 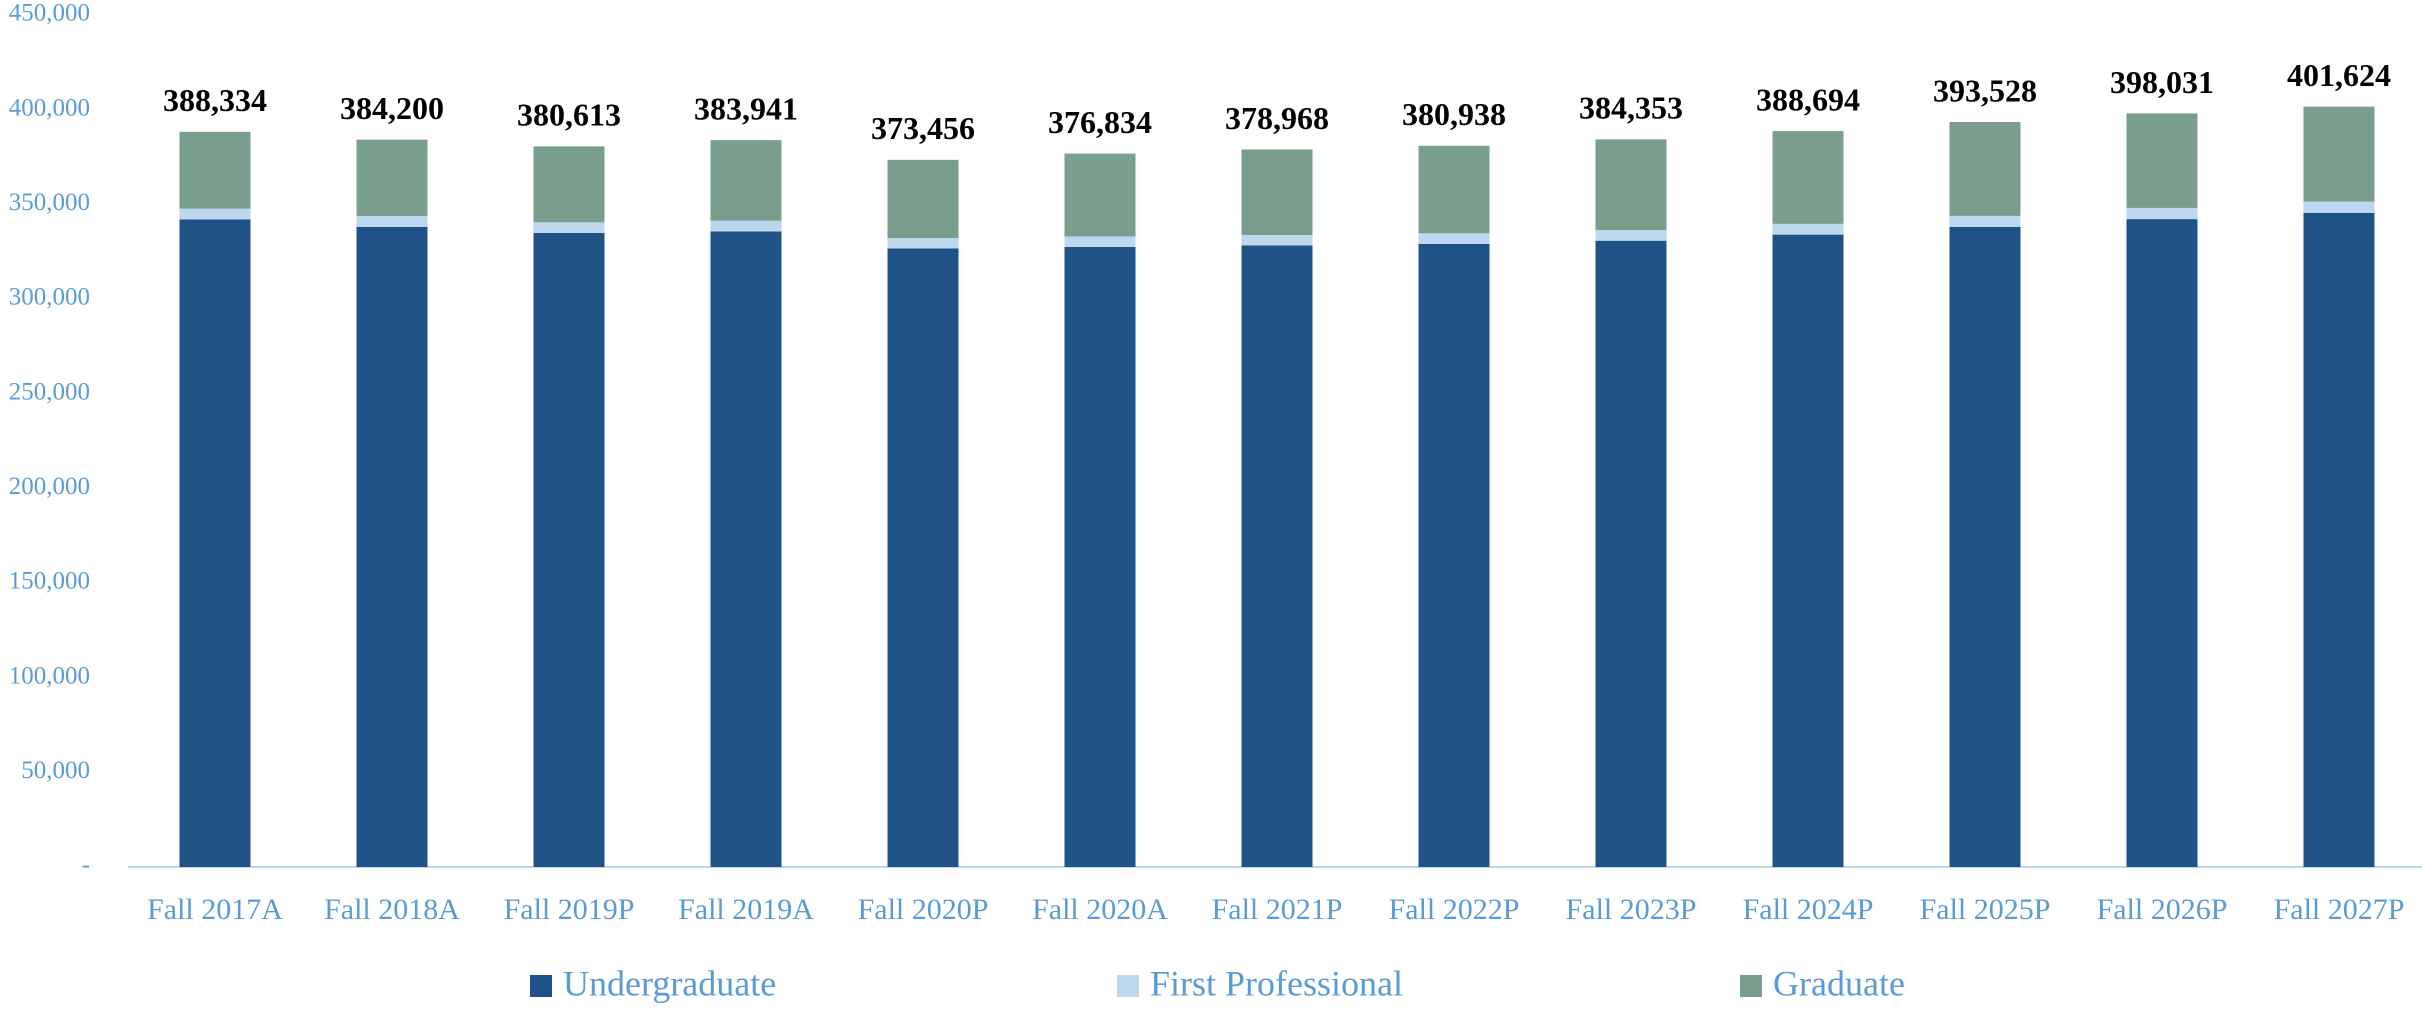 I want to click on x-tick-label: Fall 2027P, so click(x=2339, y=909).